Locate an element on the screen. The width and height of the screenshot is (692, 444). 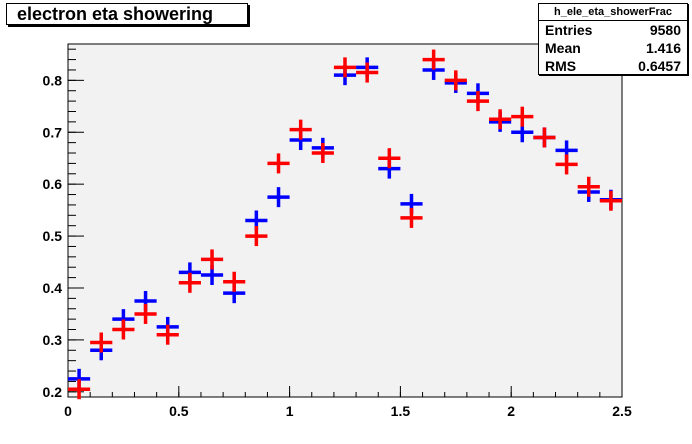
stats-value: 1.416 is located at coordinates (663, 48).